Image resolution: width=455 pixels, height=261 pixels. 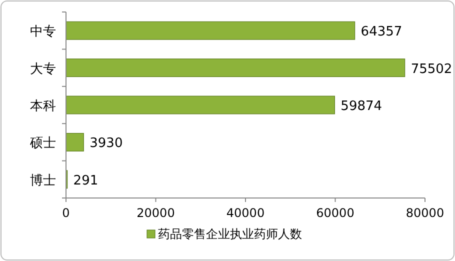 I want to click on data-label: 64357, so click(x=381, y=32).